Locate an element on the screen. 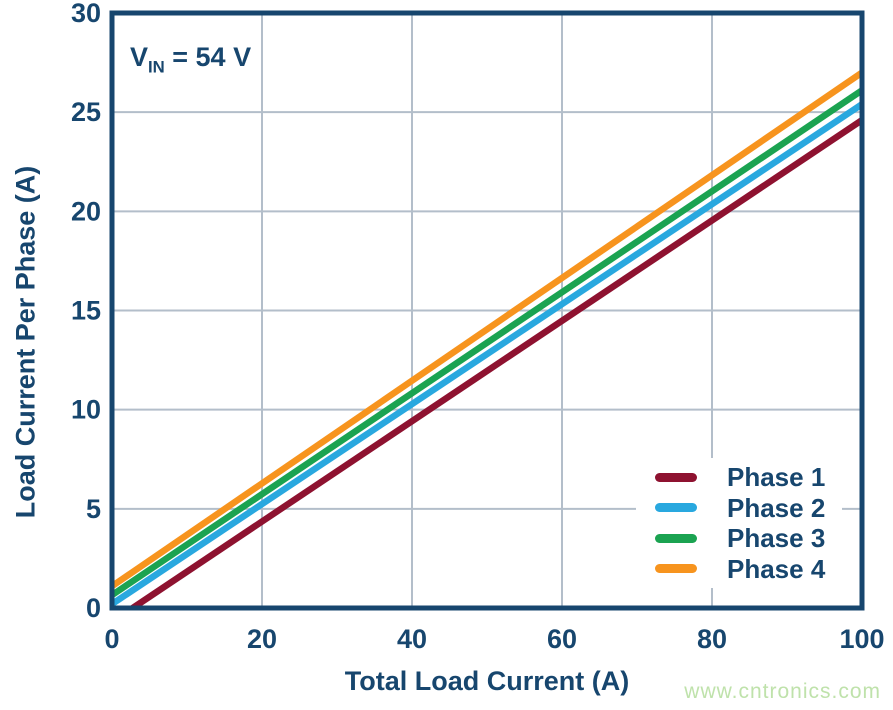 This screenshot has height=710, width=893. x-tick-label-80: 80 is located at coordinates (712, 639).